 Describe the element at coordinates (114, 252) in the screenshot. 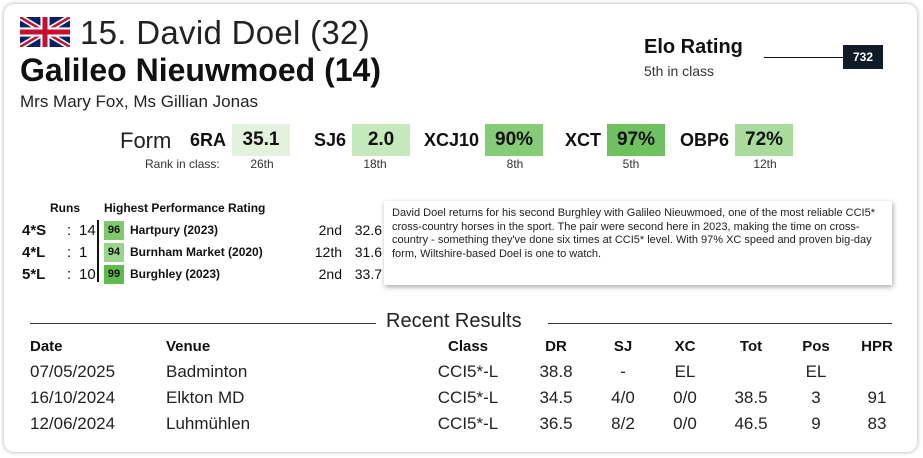

I see `hpr-score-badge: 94` at that location.